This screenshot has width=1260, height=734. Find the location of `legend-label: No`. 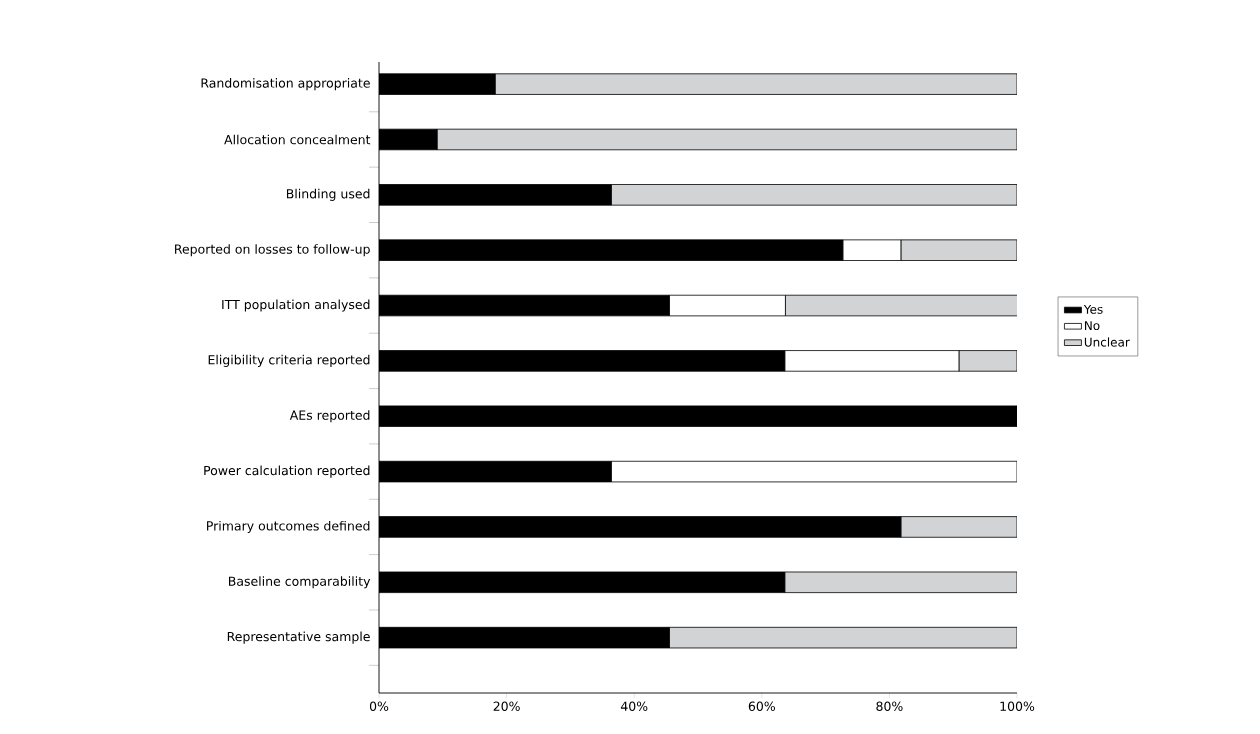

legend-label: No is located at coordinates (1092, 326).